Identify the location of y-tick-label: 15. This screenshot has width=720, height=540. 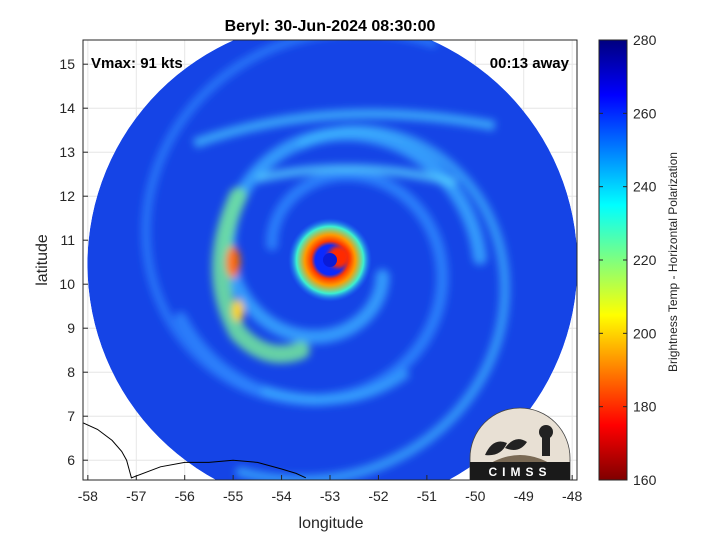
(67, 64).